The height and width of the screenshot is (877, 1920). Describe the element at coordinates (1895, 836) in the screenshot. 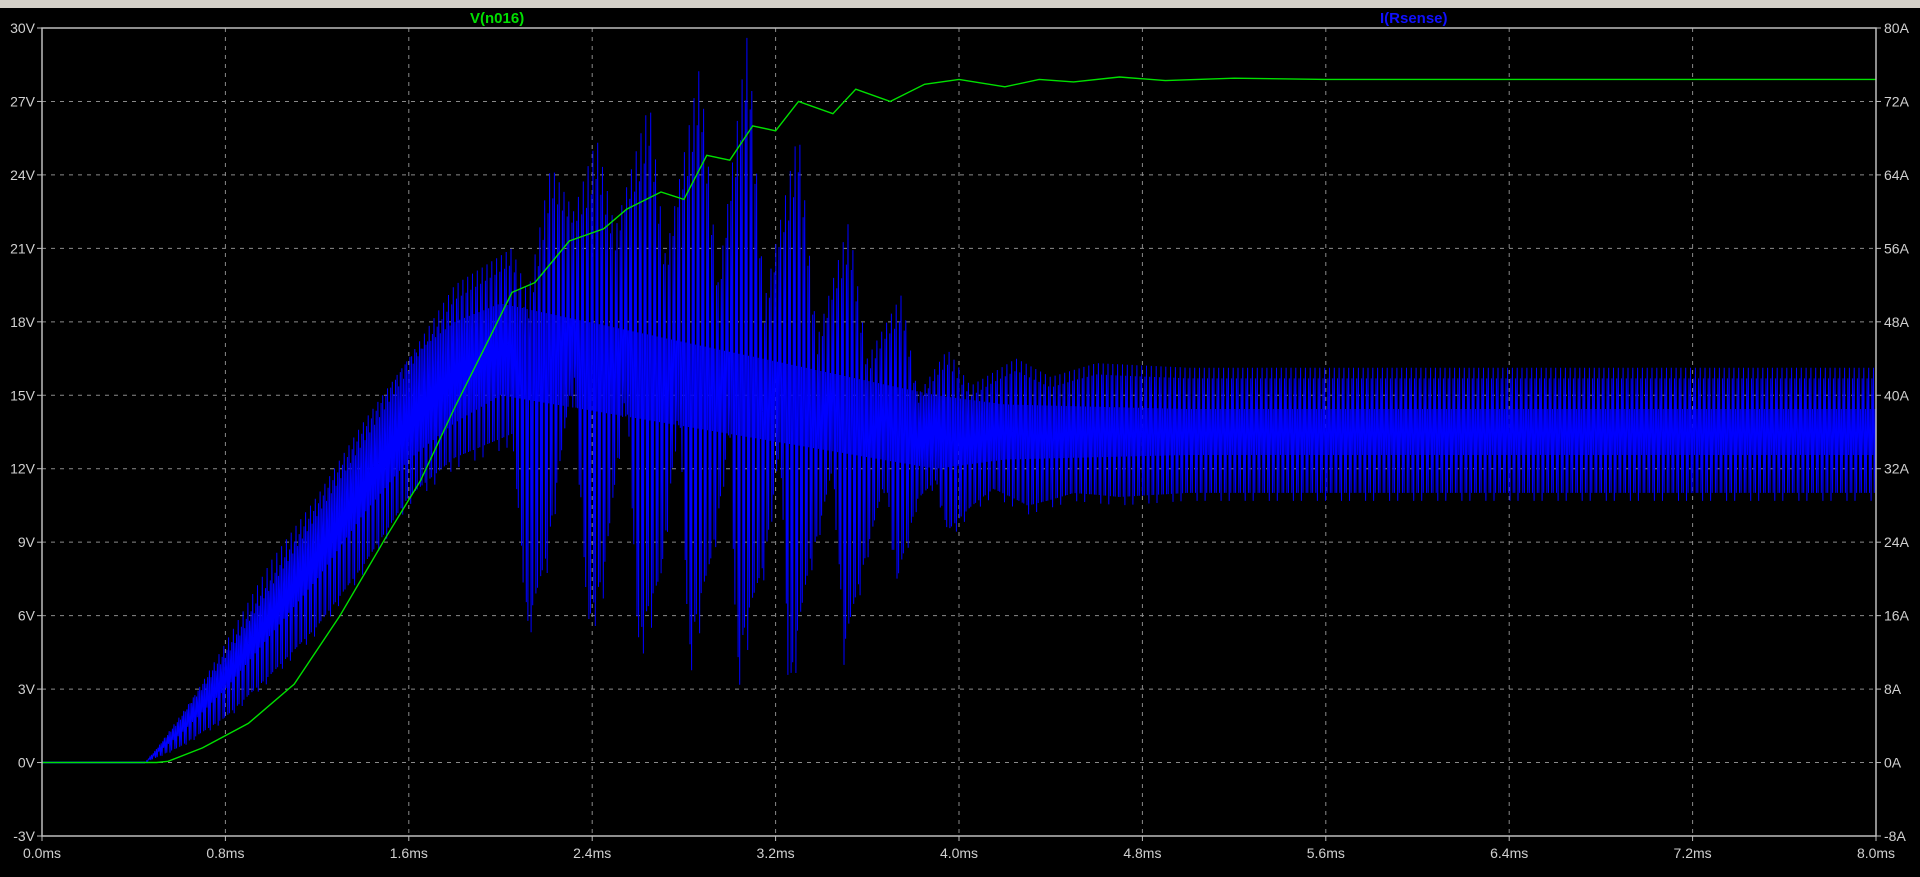

I see `y-right-tick-label: -8A` at that location.